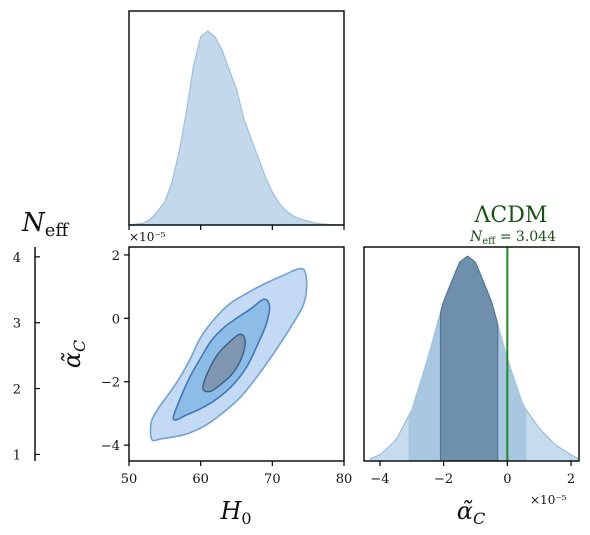 This screenshot has height=535, width=590. I want to click on joint-y-tick-label-3: −4, so click(110, 446).